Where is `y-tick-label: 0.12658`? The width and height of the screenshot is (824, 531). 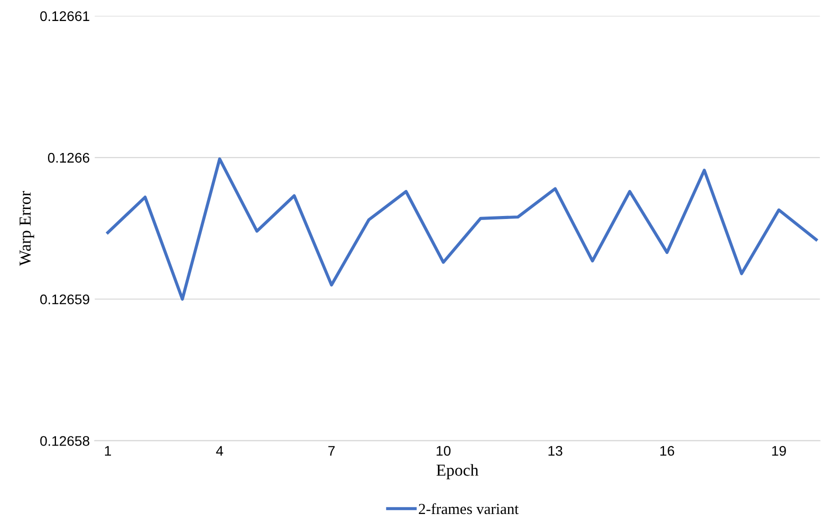 y-tick-label: 0.12658 is located at coordinates (65, 441).